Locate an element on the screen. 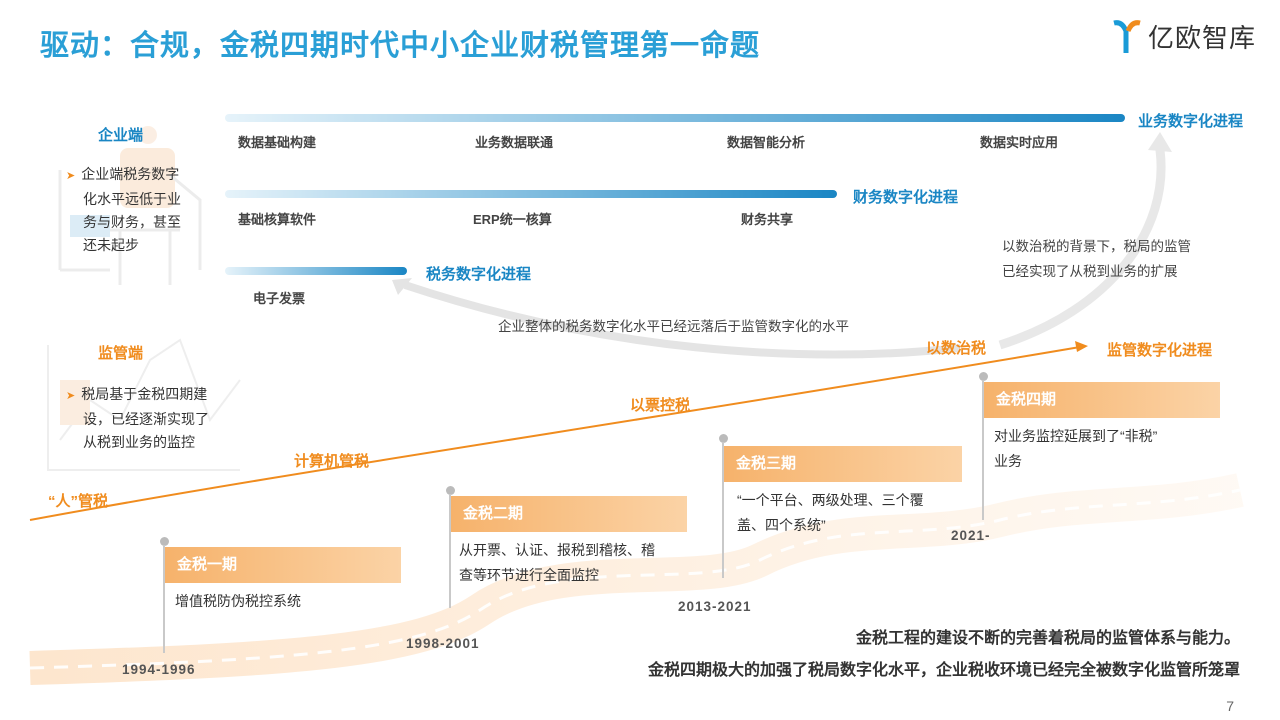 The height and width of the screenshot is (720, 1280). business-item: 数据基础构建 is located at coordinates (277, 142).